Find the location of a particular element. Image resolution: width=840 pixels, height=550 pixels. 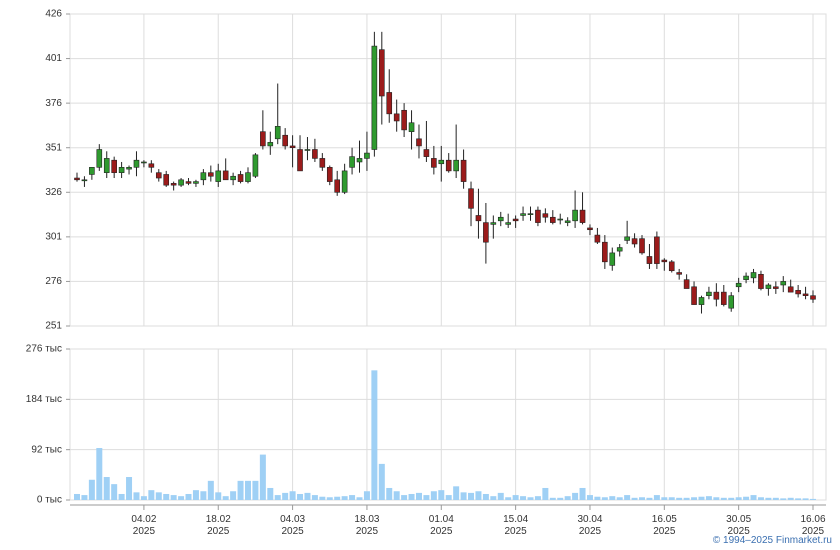

x-tick-label: 18.03 2025 is located at coordinates (367, 525).